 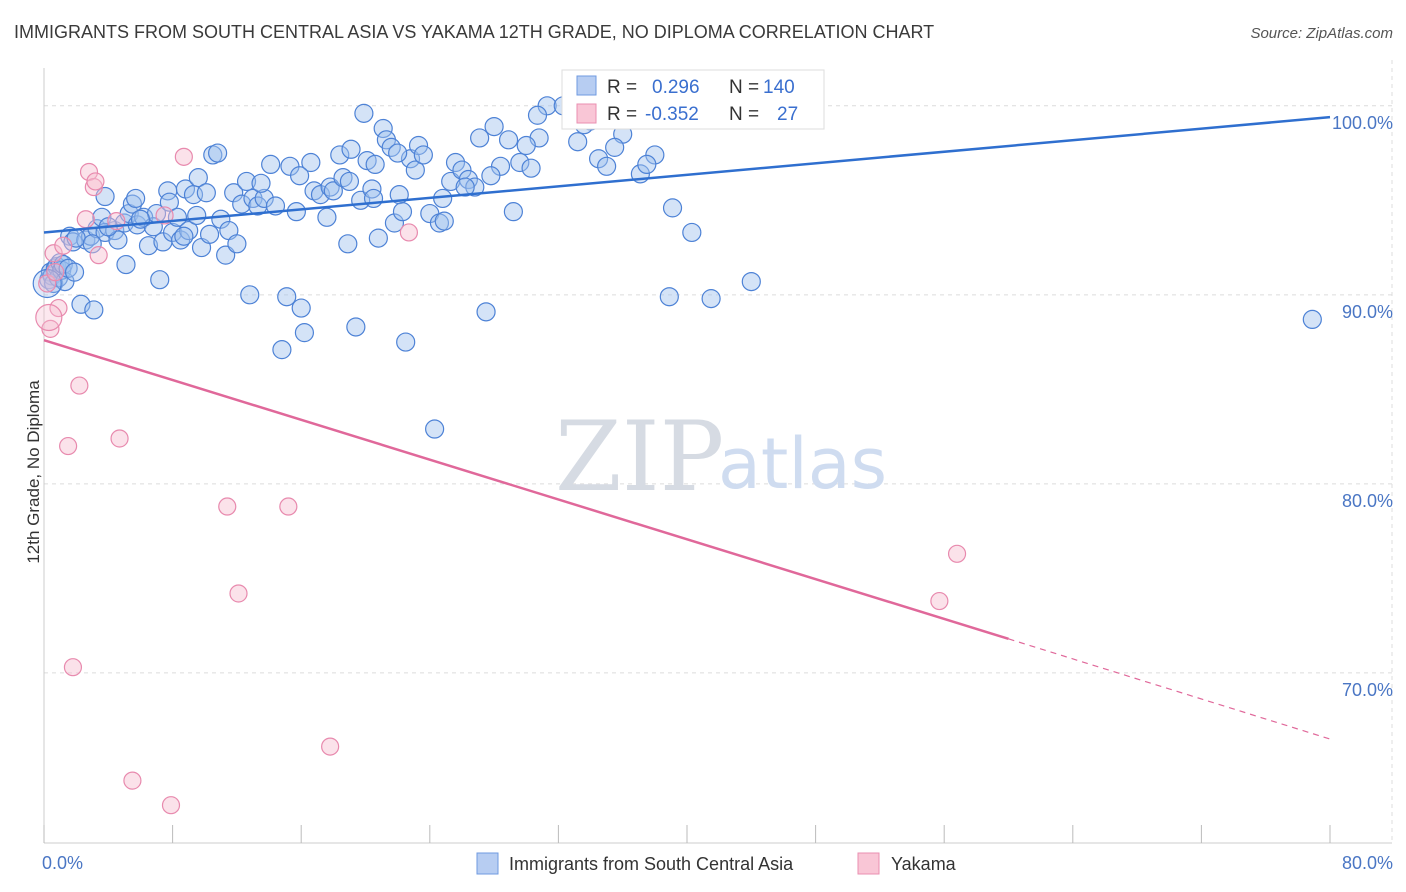 What do you see at coordinates (49, 317) in the screenshot?
I see `point-yakama-cluster` at bounding box center [49, 317].